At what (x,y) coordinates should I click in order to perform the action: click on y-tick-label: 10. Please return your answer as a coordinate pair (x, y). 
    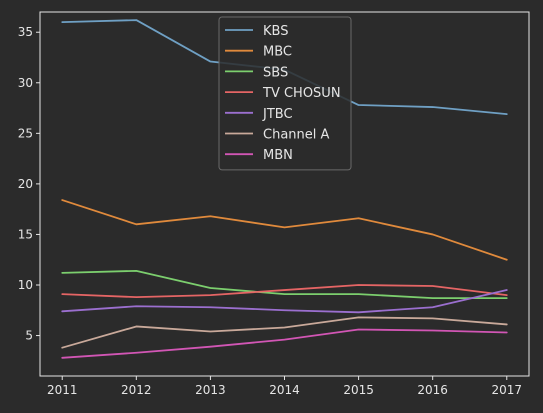
    Looking at the image, I should click on (25, 285).